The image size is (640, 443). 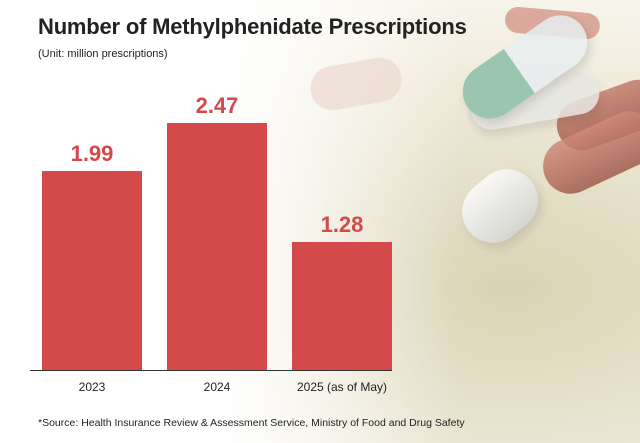 I want to click on data-label-2: 1.28, so click(x=342, y=224).